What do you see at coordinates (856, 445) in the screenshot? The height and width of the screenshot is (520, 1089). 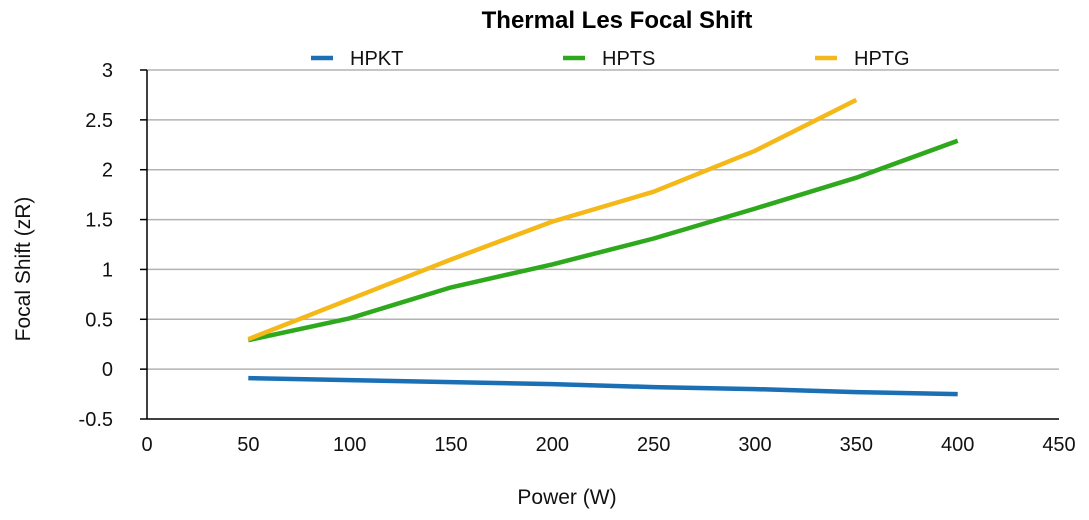 I see `x-tick-label: 350` at bounding box center [856, 445].